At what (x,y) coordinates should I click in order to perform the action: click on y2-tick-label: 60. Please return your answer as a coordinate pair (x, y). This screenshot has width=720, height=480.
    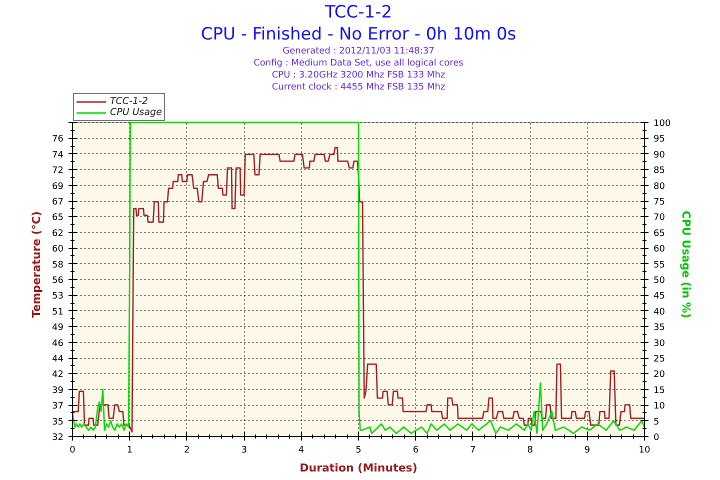
    Looking at the image, I should click on (660, 249).